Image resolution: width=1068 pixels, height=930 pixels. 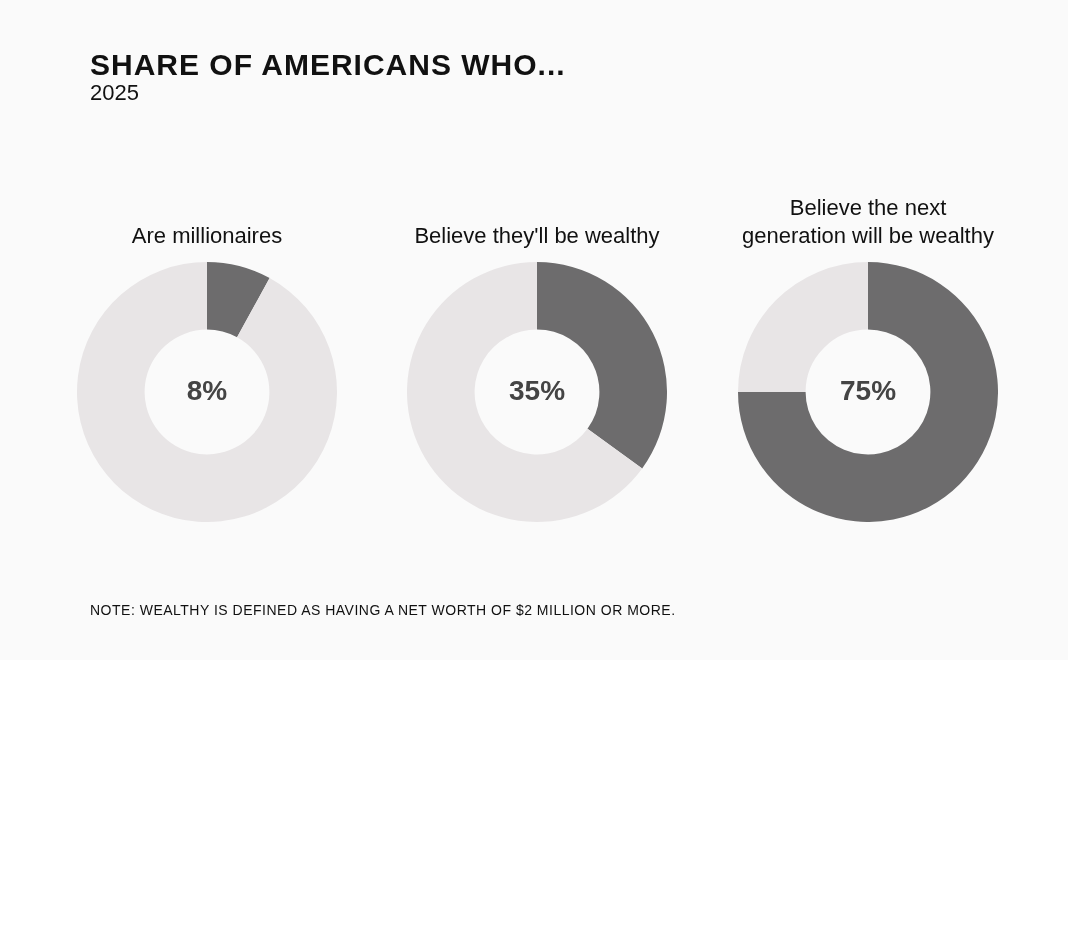 What do you see at coordinates (868, 390) in the screenshot?
I see `data-label: 75%` at bounding box center [868, 390].